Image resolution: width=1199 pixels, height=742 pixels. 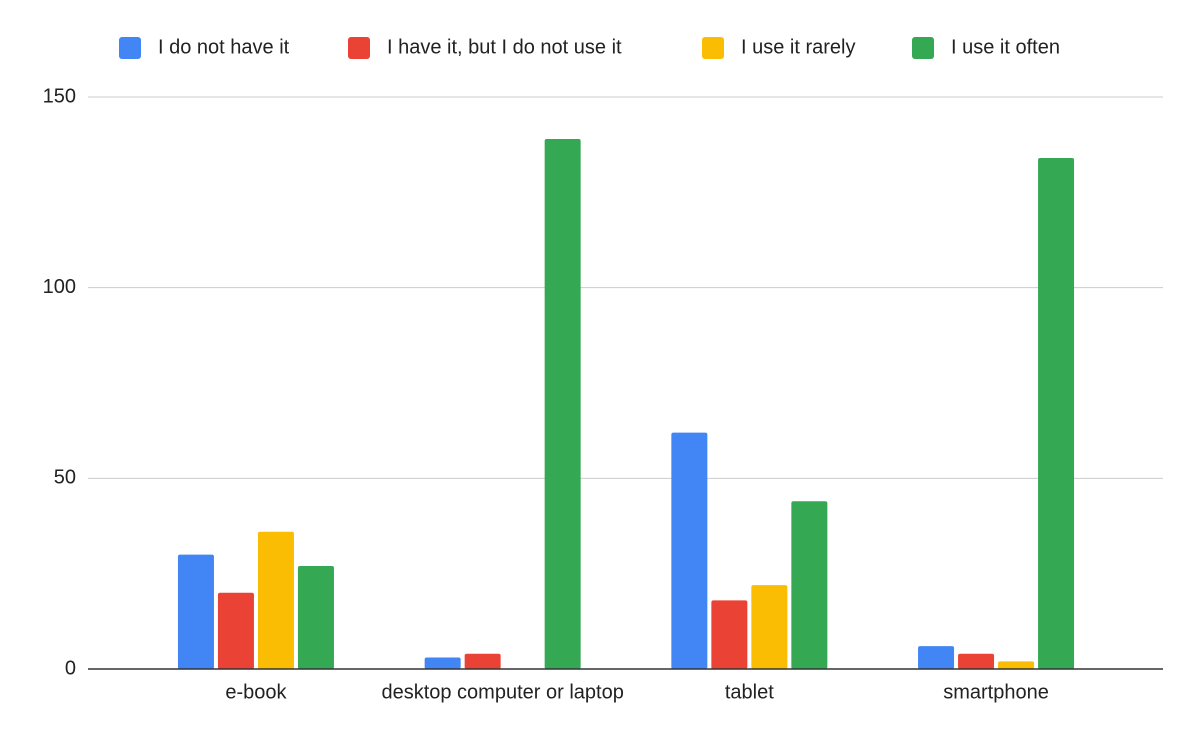 What do you see at coordinates (504, 47) in the screenshot?
I see `legend-label: I have it, but I do not use it` at bounding box center [504, 47].